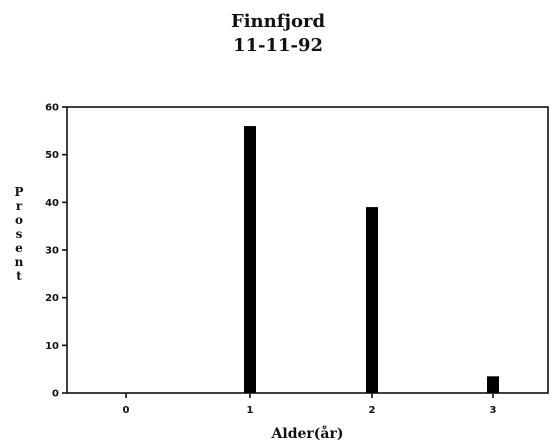 The height and width of the screenshot is (443, 556). Describe the element at coordinates (55, 394) in the screenshot. I see `y-tick-label: 0` at that location.